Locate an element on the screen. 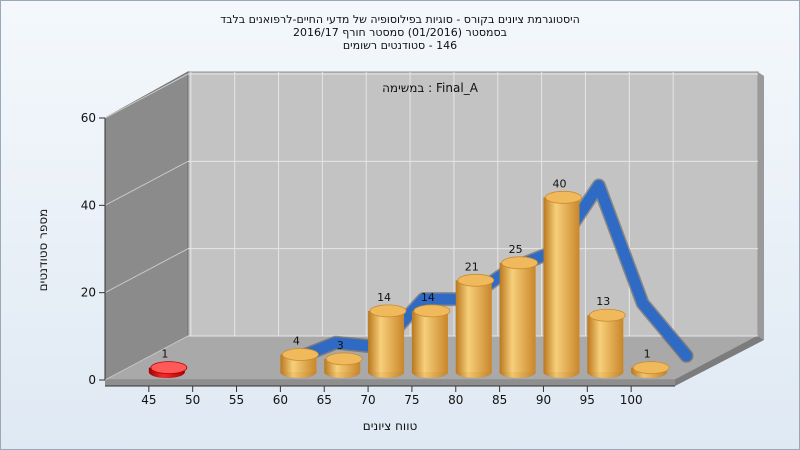  y-axis-title: מספר סטודנטים is located at coordinates (43, 250).